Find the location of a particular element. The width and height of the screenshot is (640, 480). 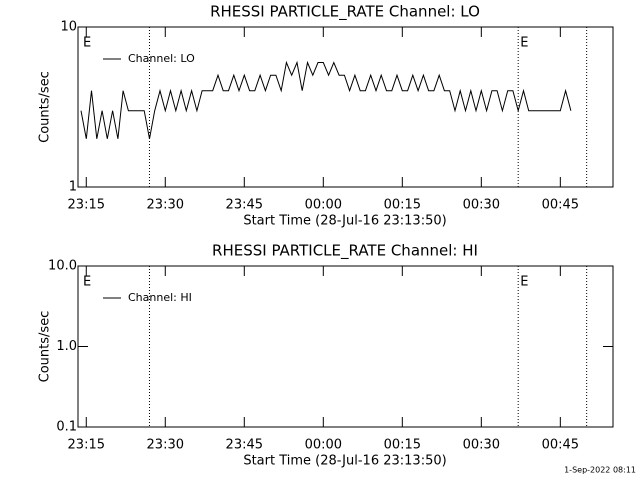

y-tick-label: 1 is located at coordinates (73, 187).